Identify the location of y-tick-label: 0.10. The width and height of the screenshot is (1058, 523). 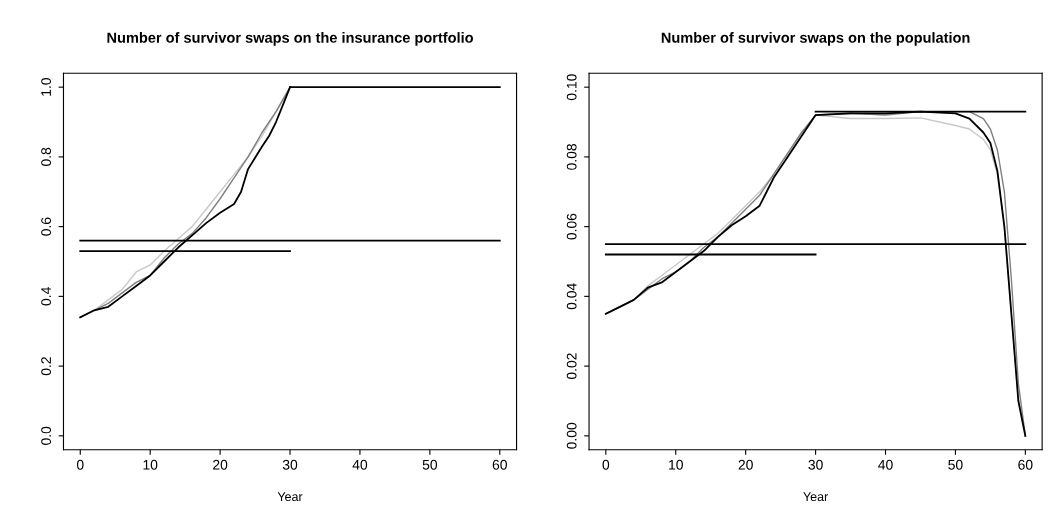
(571, 87).